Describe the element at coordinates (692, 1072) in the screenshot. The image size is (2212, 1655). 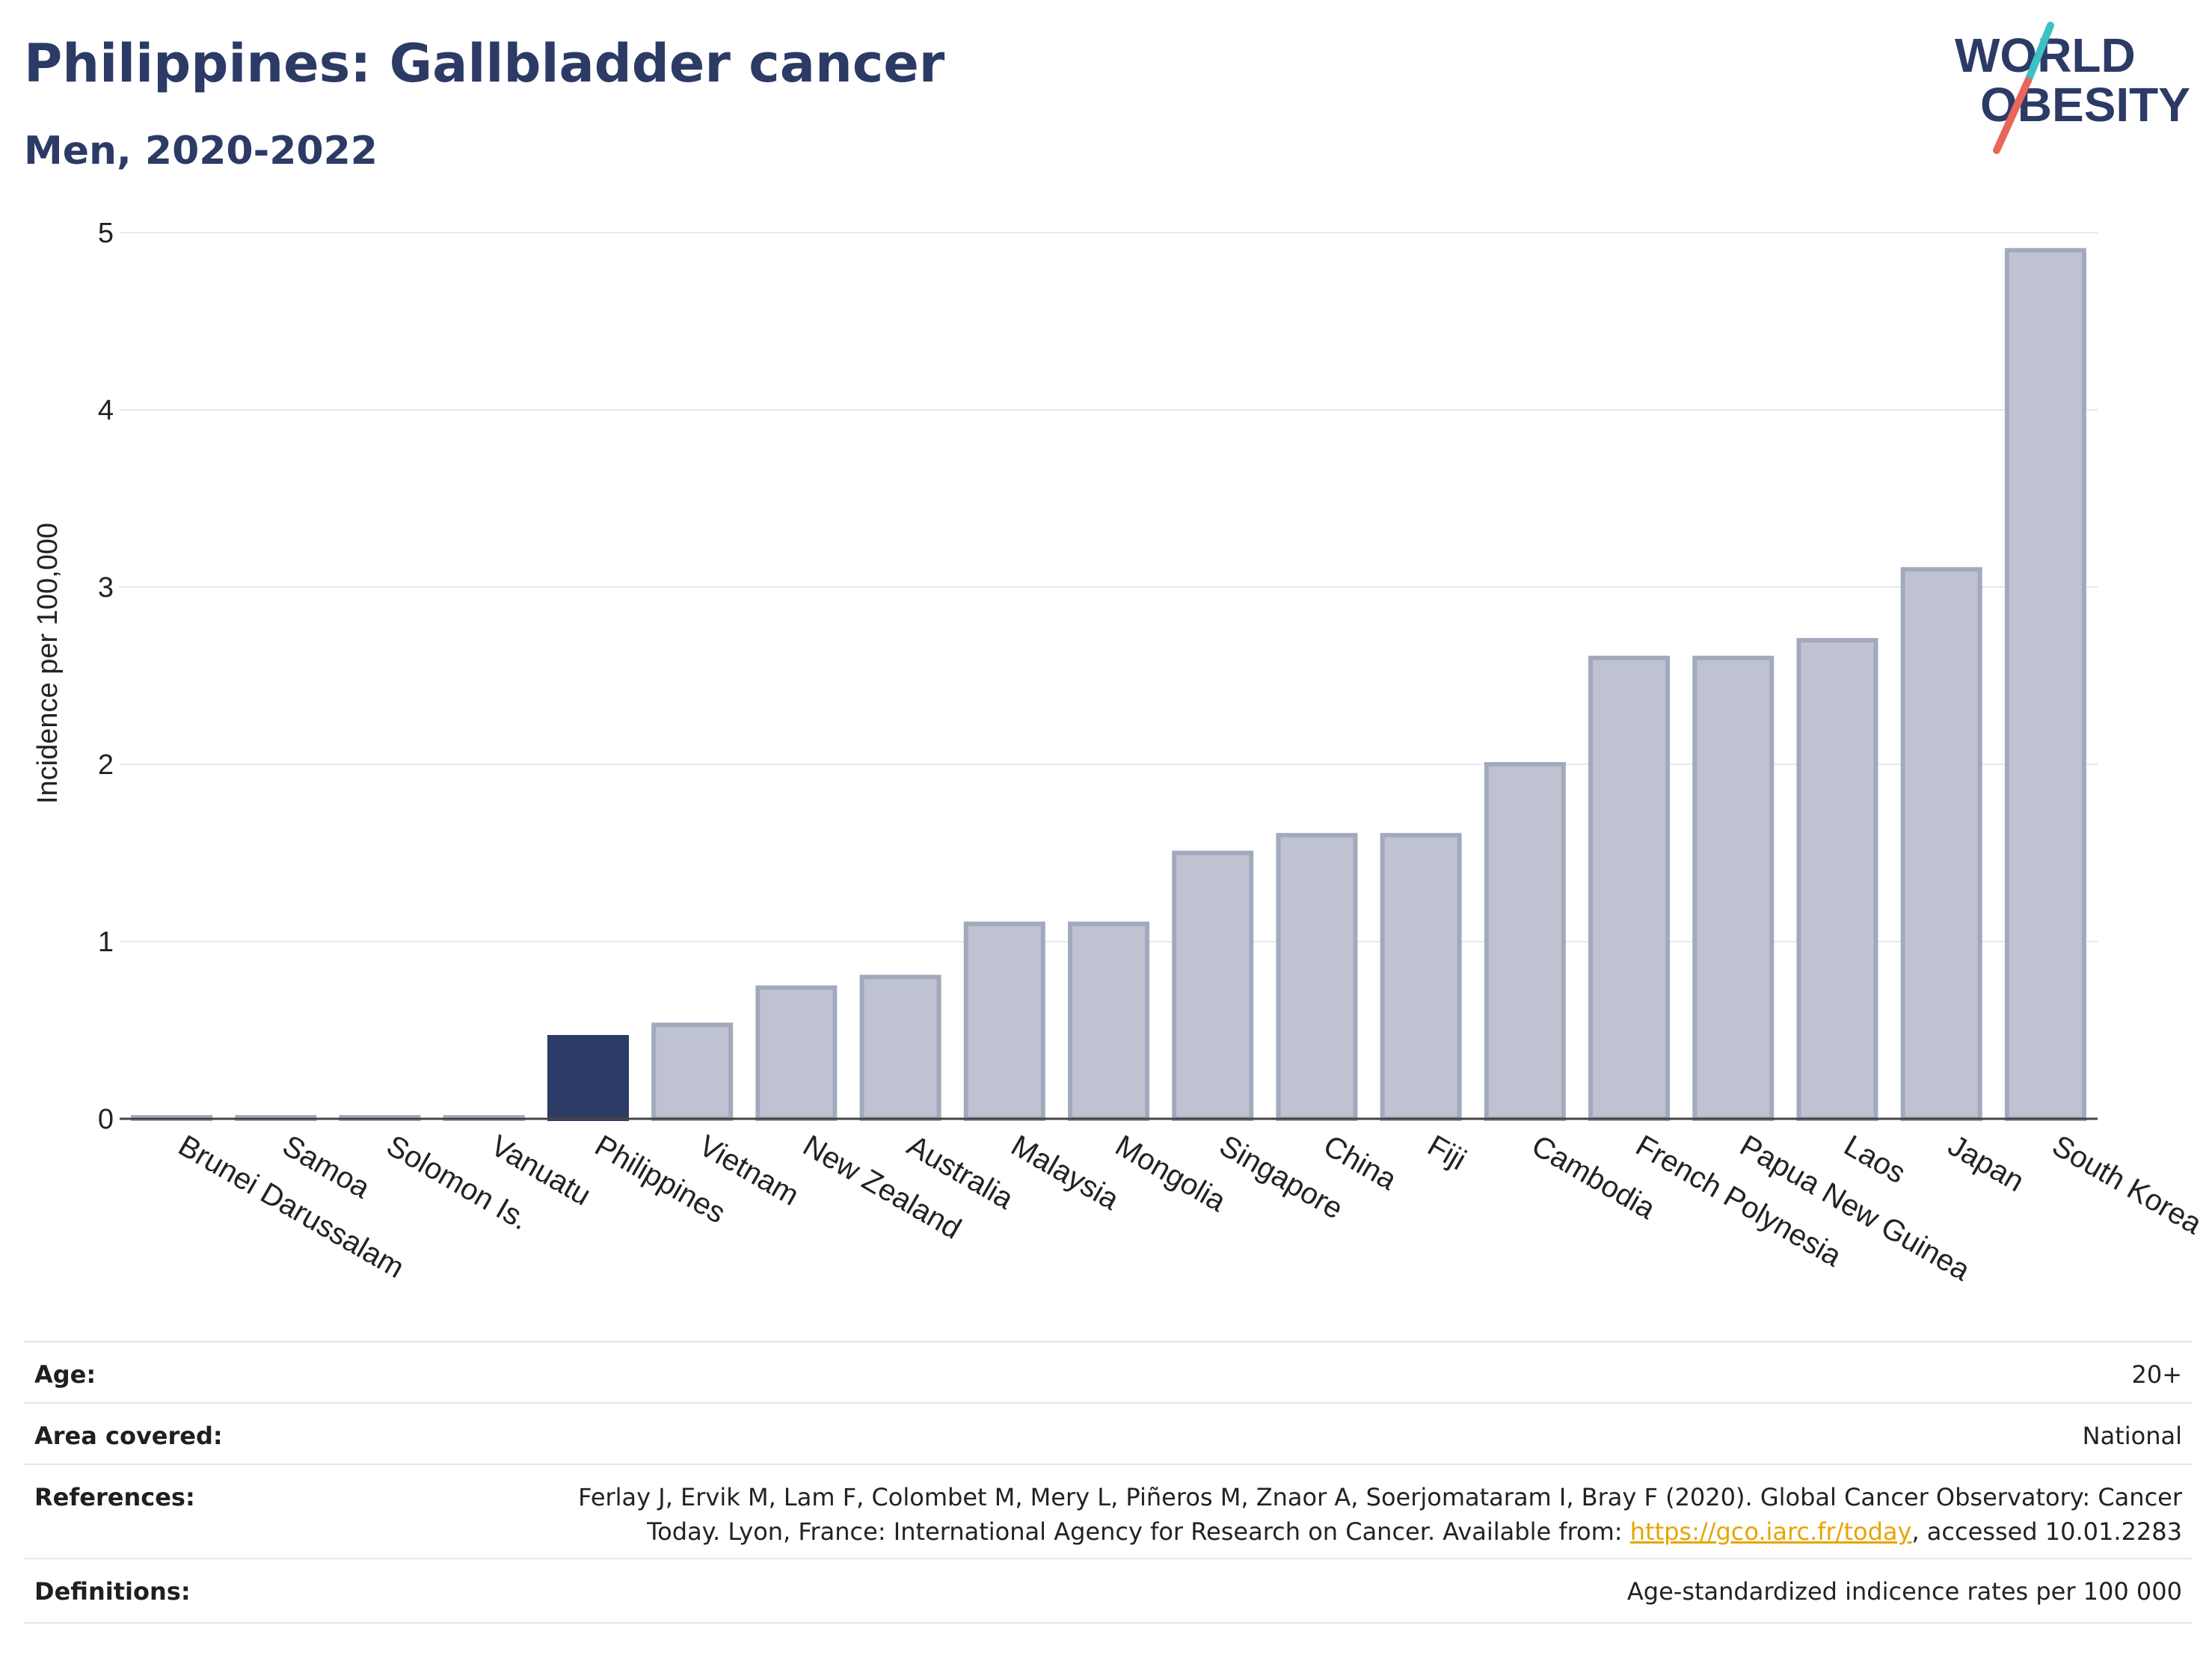
I see `bar-vietnam` at that location.